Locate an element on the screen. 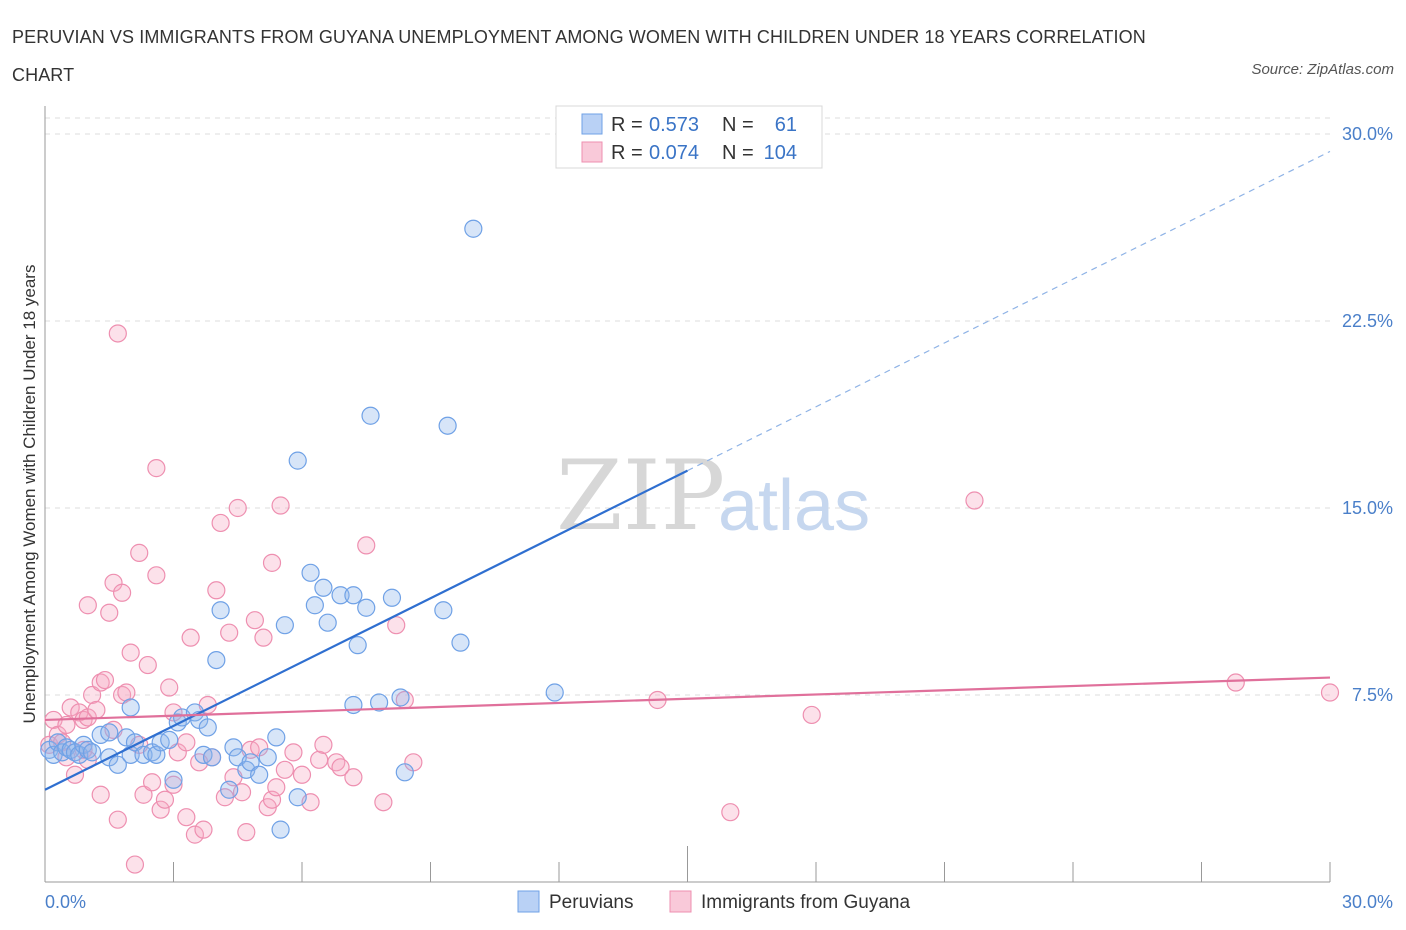 The height and width of the screenshot is (930, 1406). correlation-legend: R = 0.573 N = 61 R = 0.074 N = 104 is located at coordinates (689, 137).